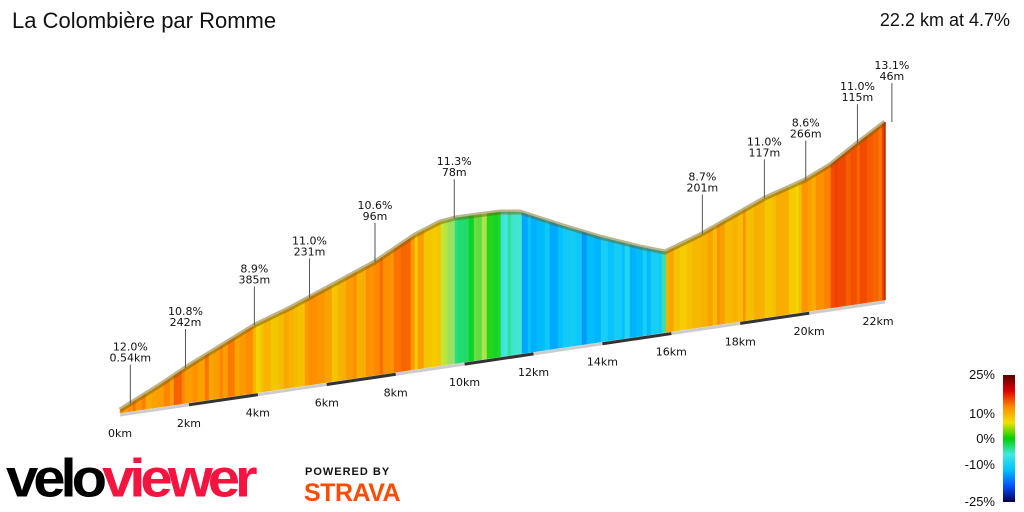  Describe the element at coordinates (464, 382) in the screenshot. I see `x-tick-label: 10km` at that location.